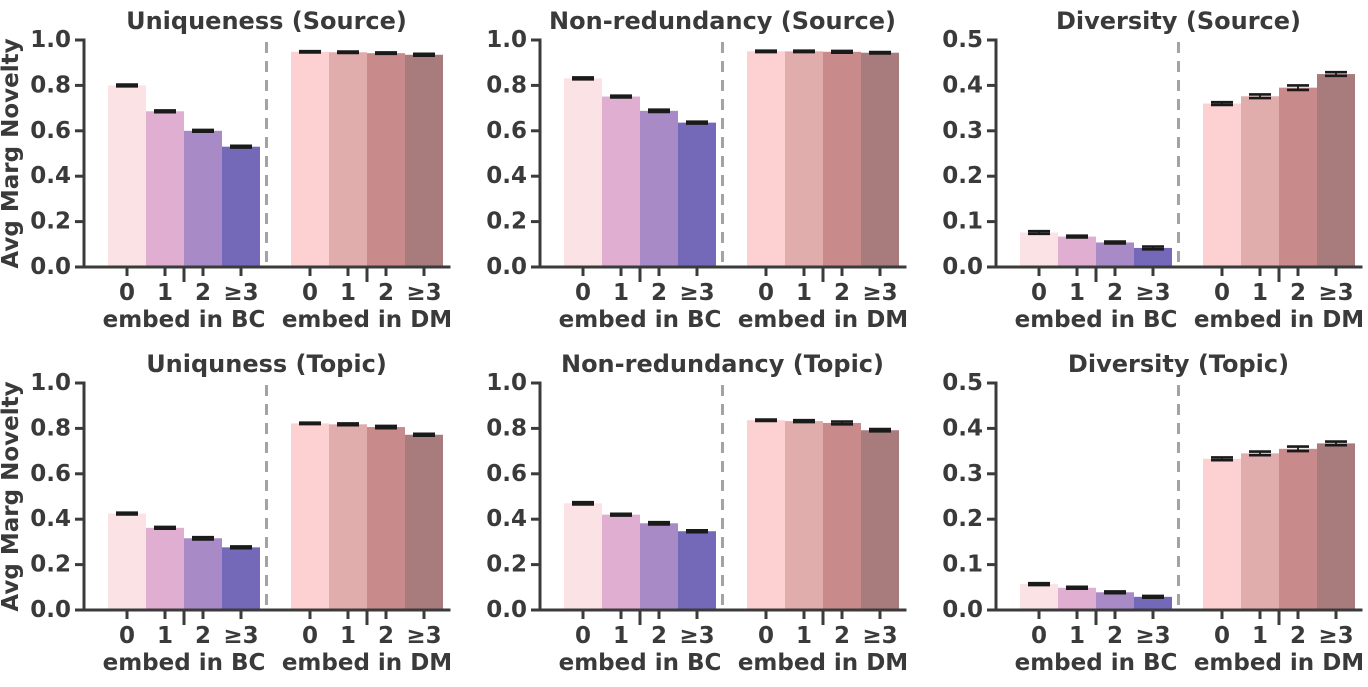 The height and width of the screenshot is (687, 1368). What do you see at coordinates (1178, 21) in the screenshot?
I see `chart-title: Diversity (Source)` at bounding box center [1178, 21].